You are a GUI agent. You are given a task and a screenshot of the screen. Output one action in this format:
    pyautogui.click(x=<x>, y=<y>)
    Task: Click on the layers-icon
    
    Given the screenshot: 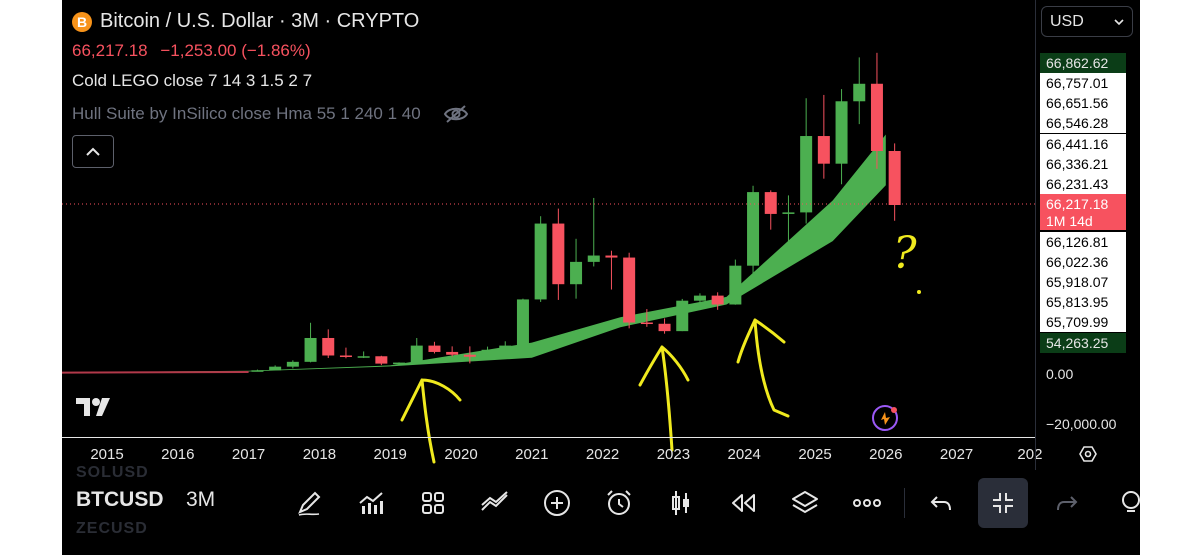 What is the action you would take?
    pyautogui.click(x=805, y=503)
    